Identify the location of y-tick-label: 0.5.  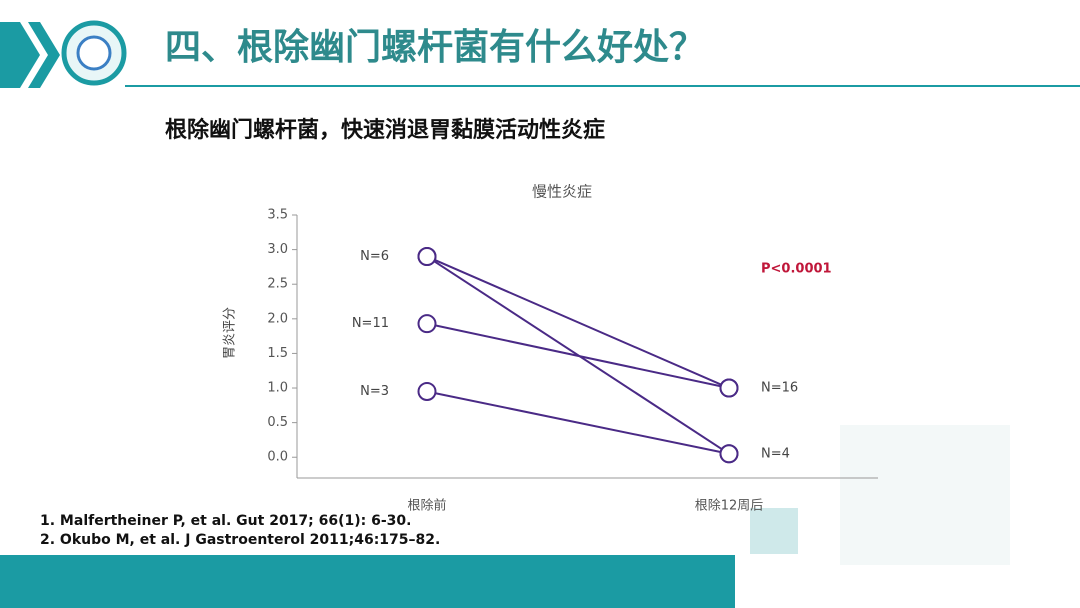
(277, 422).